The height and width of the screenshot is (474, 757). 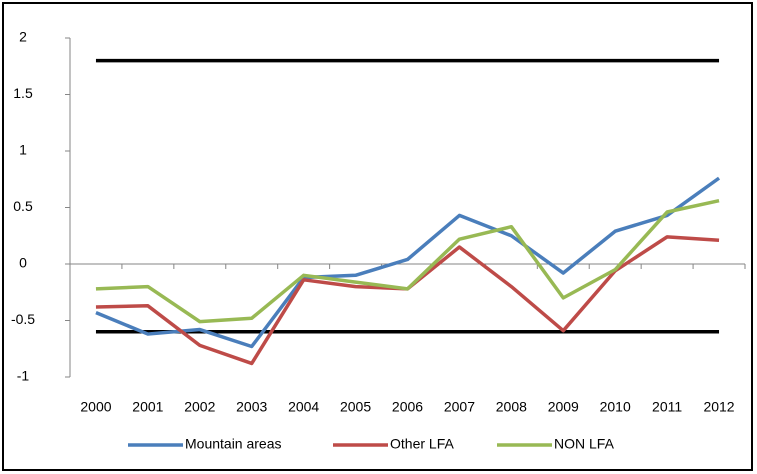 What do you see at coordinates (303, 407) in the screenshot?
I see `x-tick-label: 2004` at bounding box center [303, 407].